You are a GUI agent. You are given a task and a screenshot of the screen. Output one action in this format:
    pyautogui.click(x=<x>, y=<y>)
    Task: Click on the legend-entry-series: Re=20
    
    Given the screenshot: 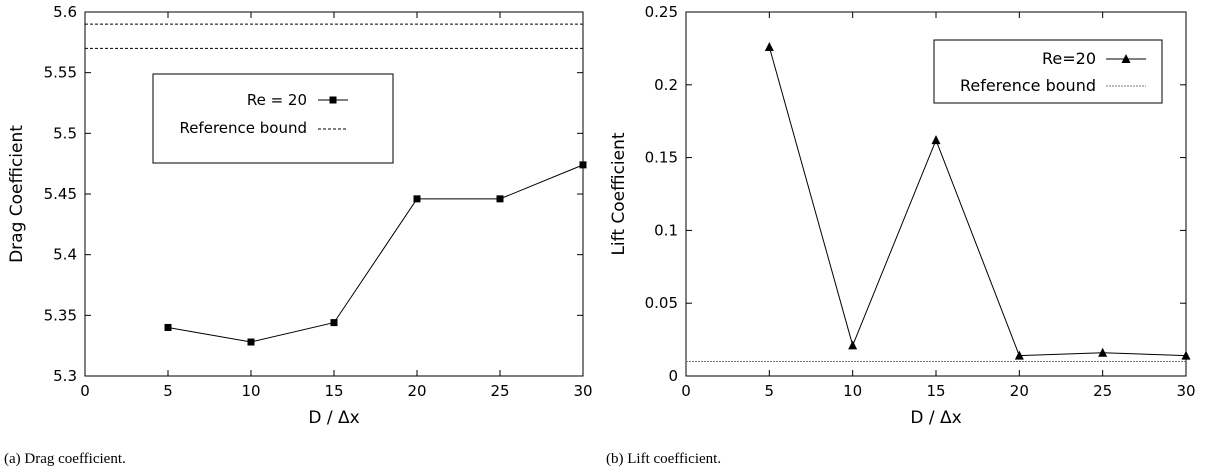 What is the action you would take?
    pyautogui.click(x=1069, y=58)
    